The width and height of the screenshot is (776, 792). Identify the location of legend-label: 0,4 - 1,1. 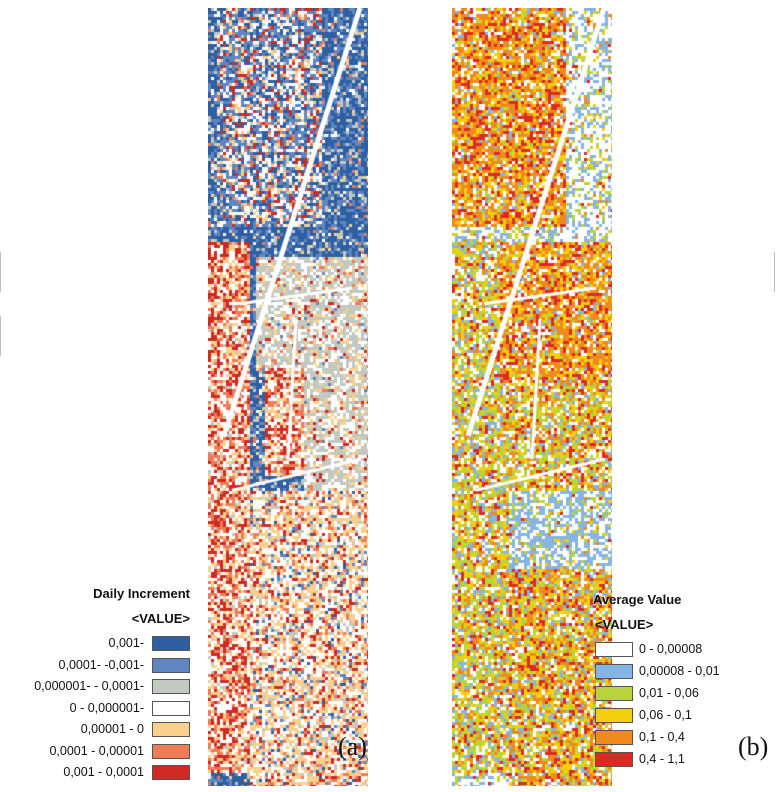
(662, 759).